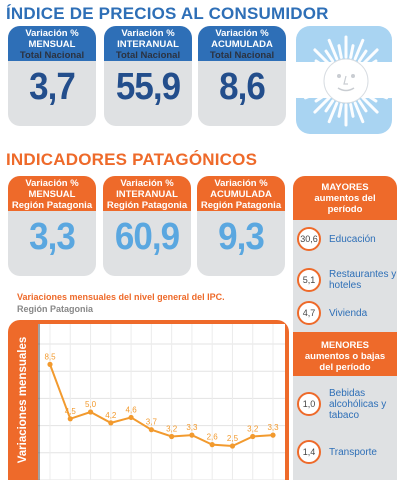 The height and width of the screenshot is (480, 400). What do you see at coordinates (241, 193) in the screenshot?
I see `patagonia-card-header: Variación % ACUMULADA Región Patagonia` at bounding box center [241, 193].